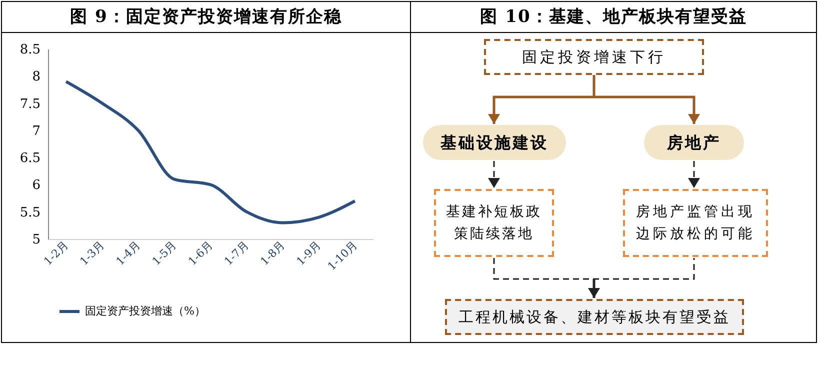 Image resolution: width=820 pixels, height=378 pixels. I want to click on x-tick-label: 1-5月, so click(165, 253).